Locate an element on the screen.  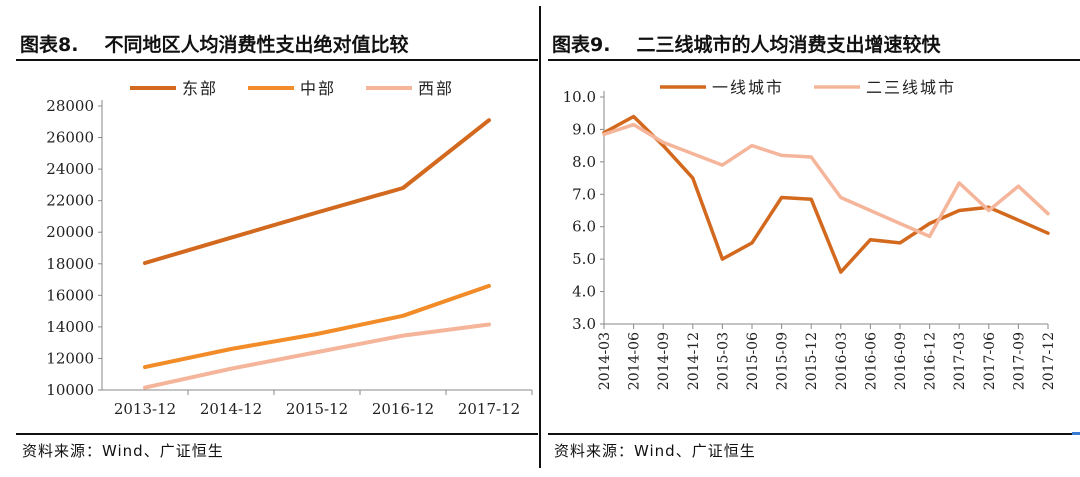
right-x-tick-label: 2017-09 is located at coordinates (1019, 361).